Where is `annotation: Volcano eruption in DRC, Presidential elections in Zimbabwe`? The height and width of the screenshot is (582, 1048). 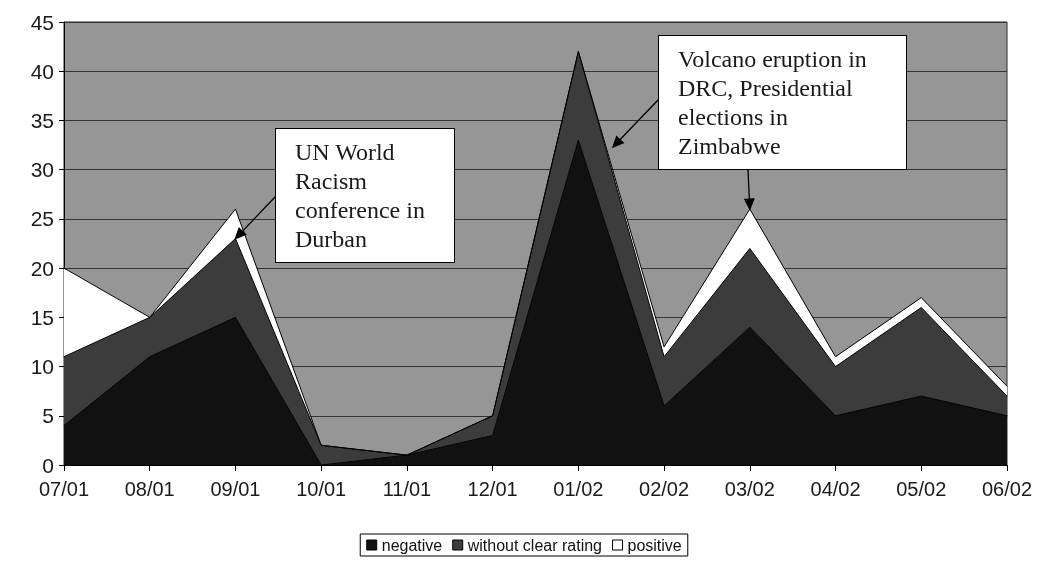 annotation: Volcano eruption in DRC, Presidential elections in Zimbabwe is located at coordinates (782, 102).